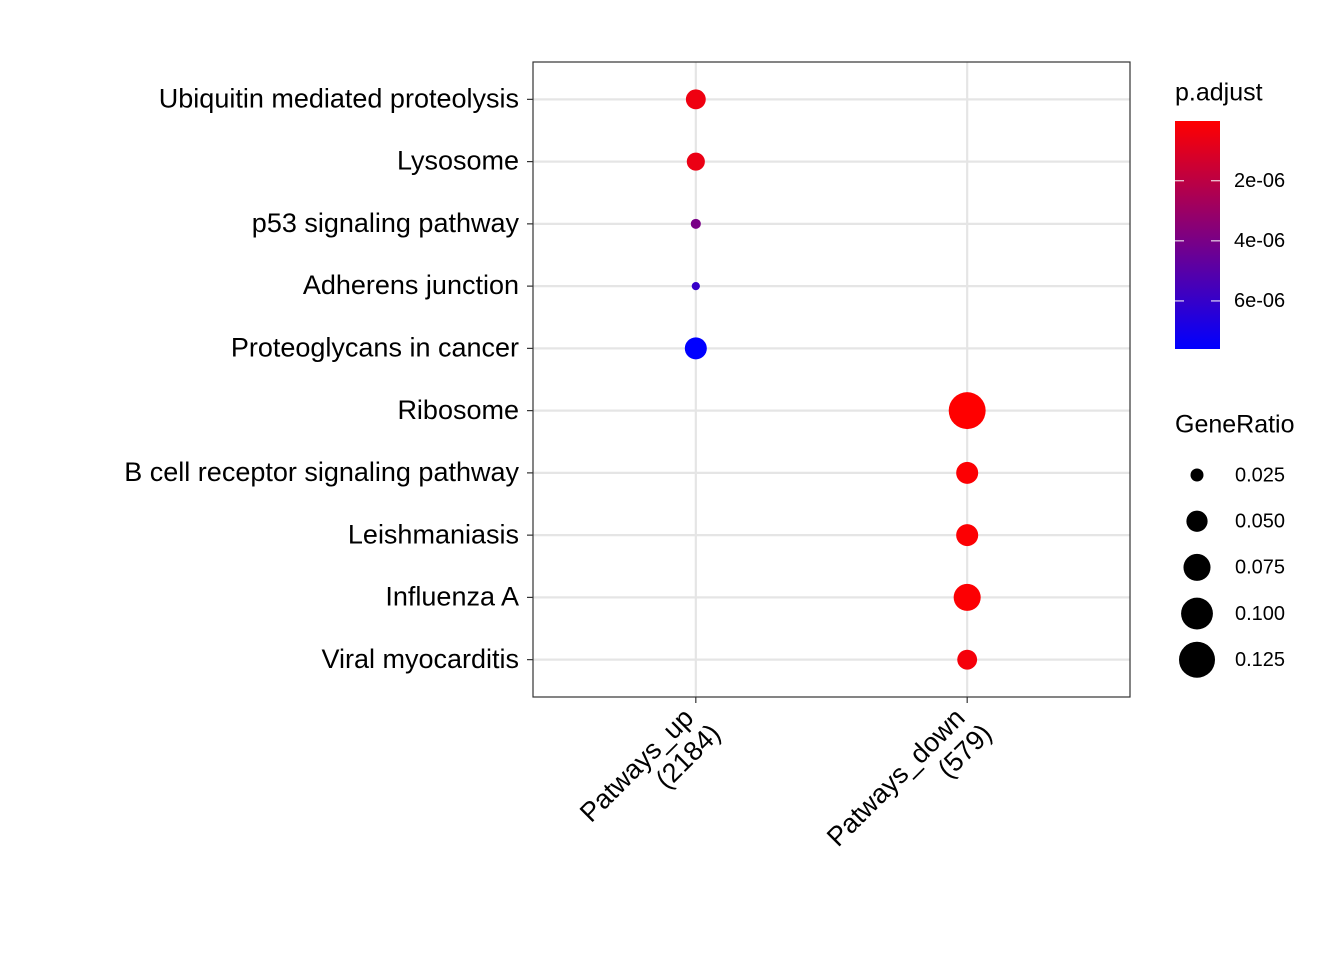  What do you see at coordinates (433, 534) in the screenshot?
I see `y-tick-label: Leishmaniasis` at bounding box center [433, 534].